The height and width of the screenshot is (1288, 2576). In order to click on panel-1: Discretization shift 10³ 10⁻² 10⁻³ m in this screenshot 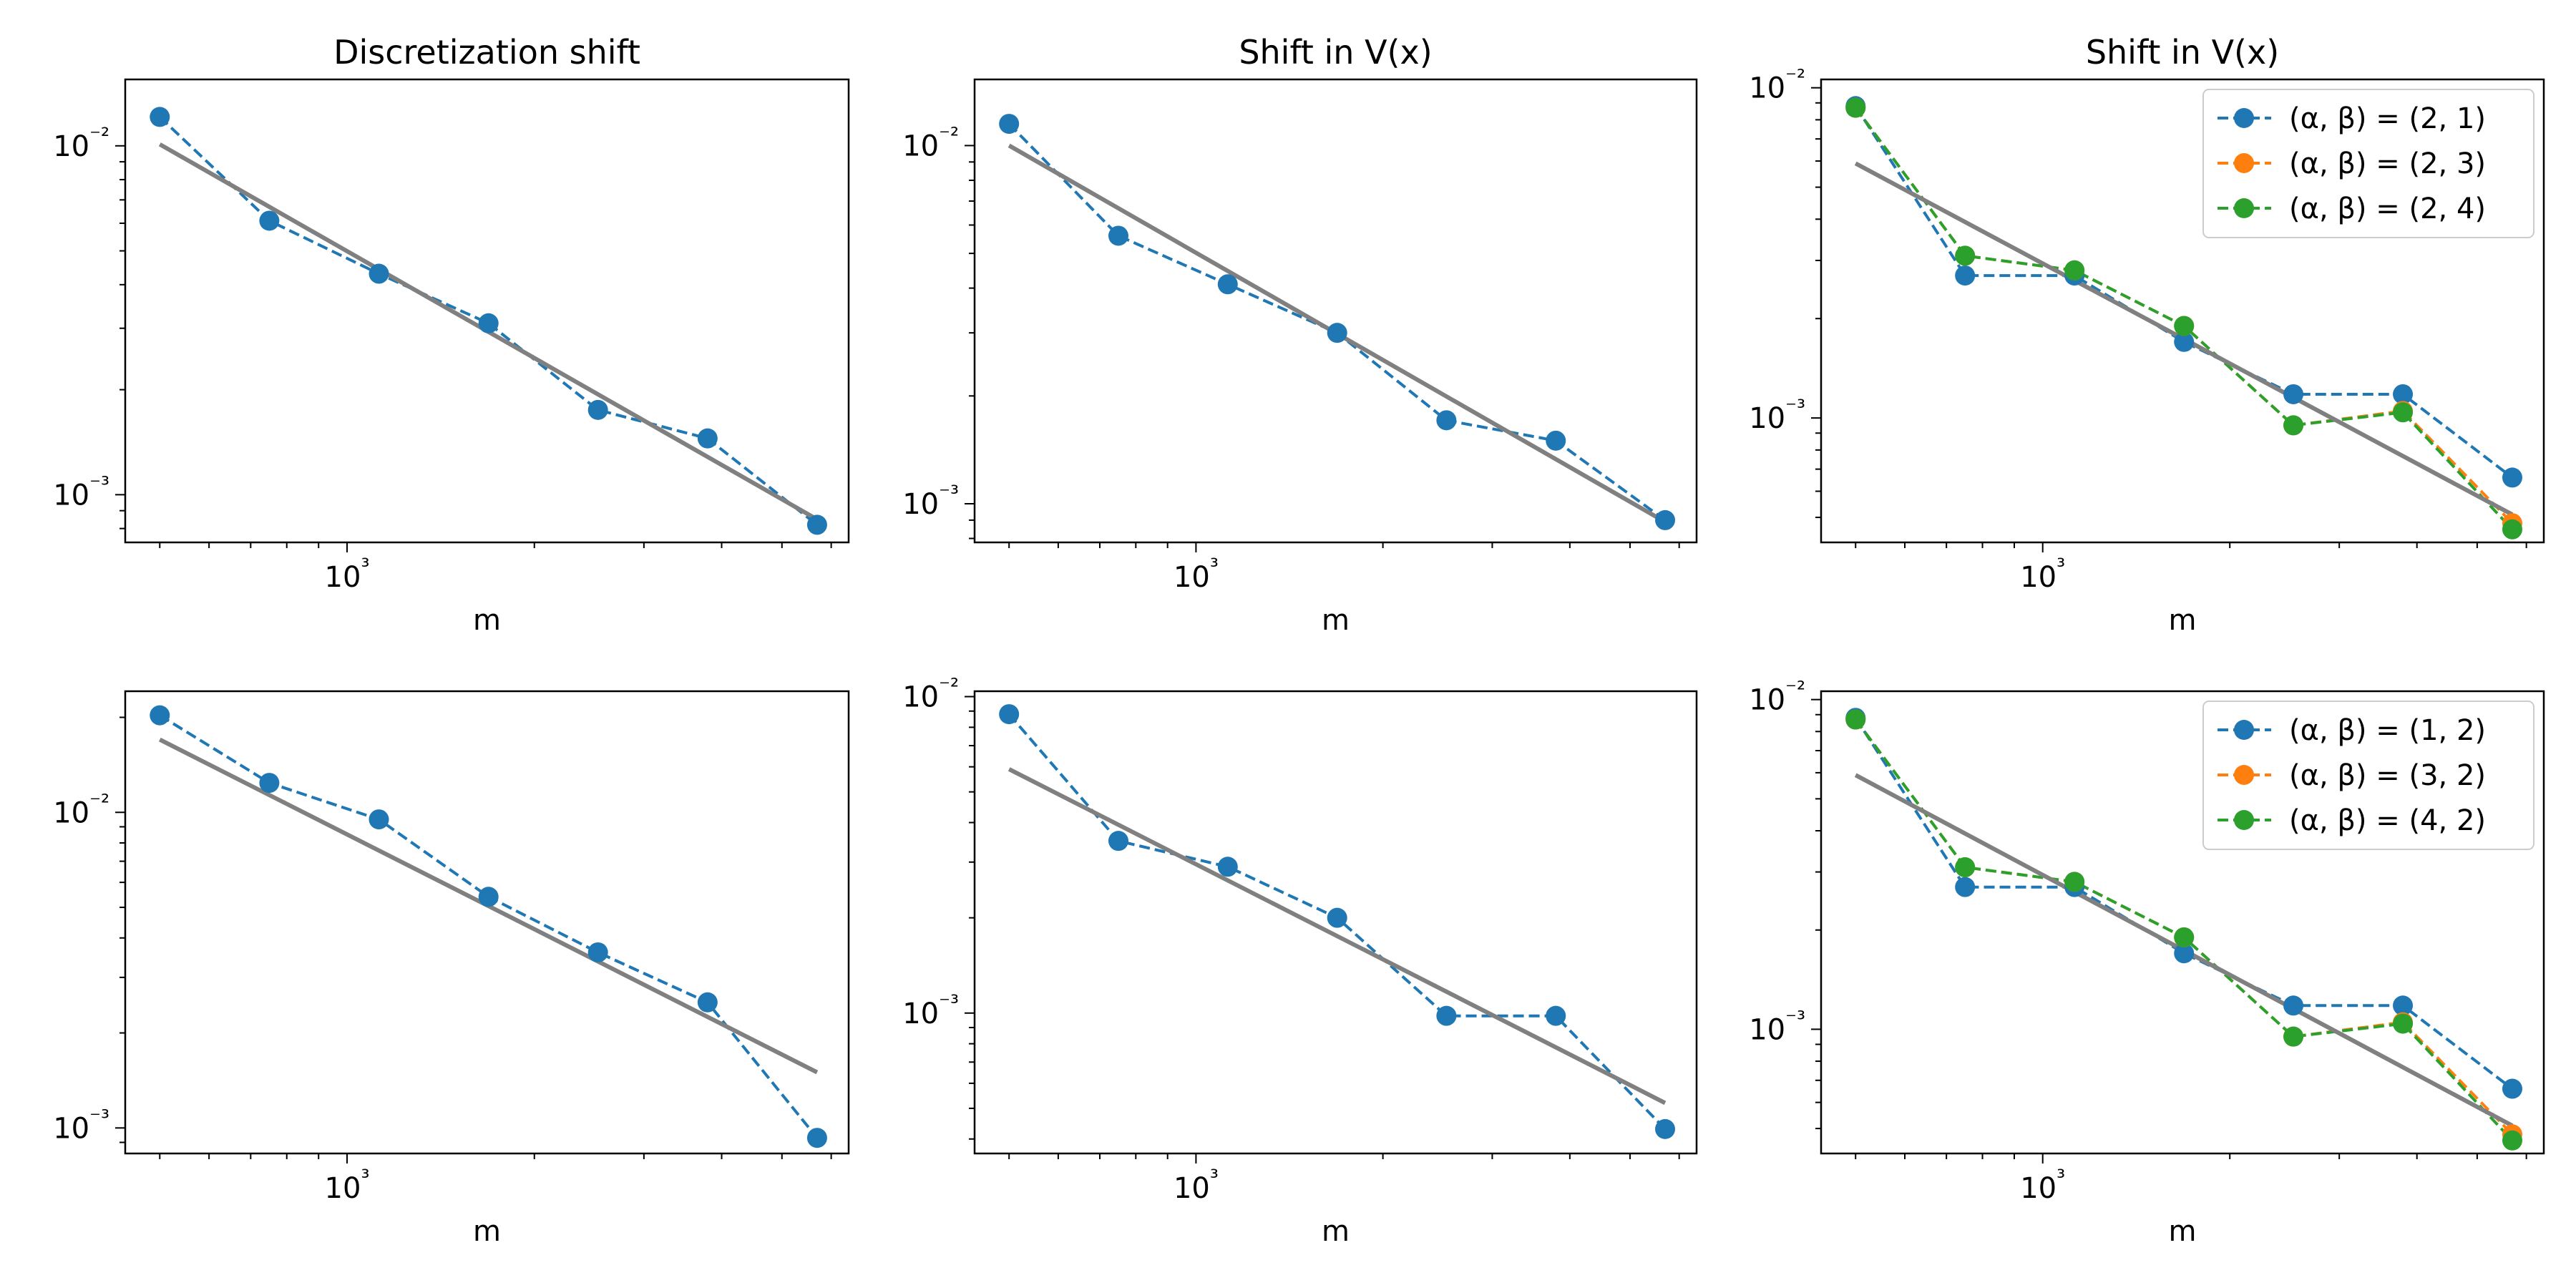, I will do `click(451, 335)`.